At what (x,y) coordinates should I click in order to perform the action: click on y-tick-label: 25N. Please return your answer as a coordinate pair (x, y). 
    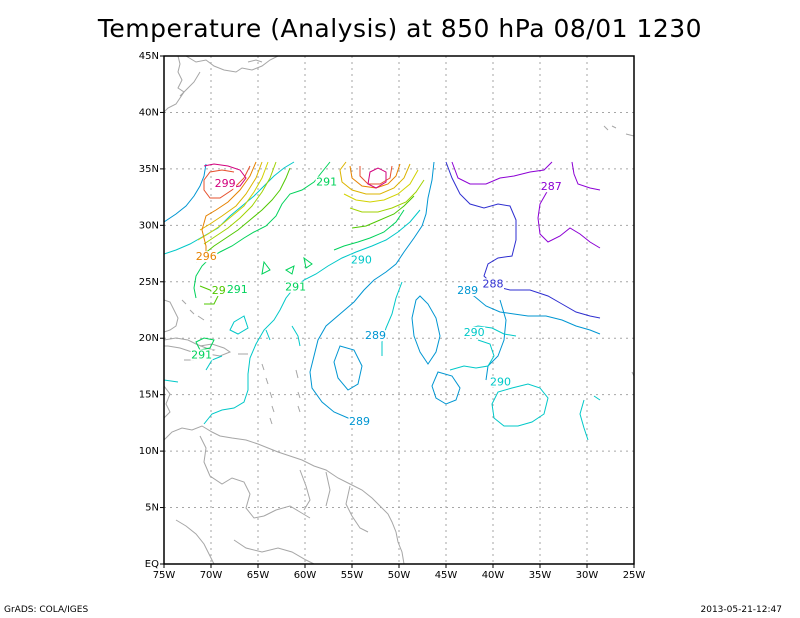
    Looking at the image, I should click on (149, 282).